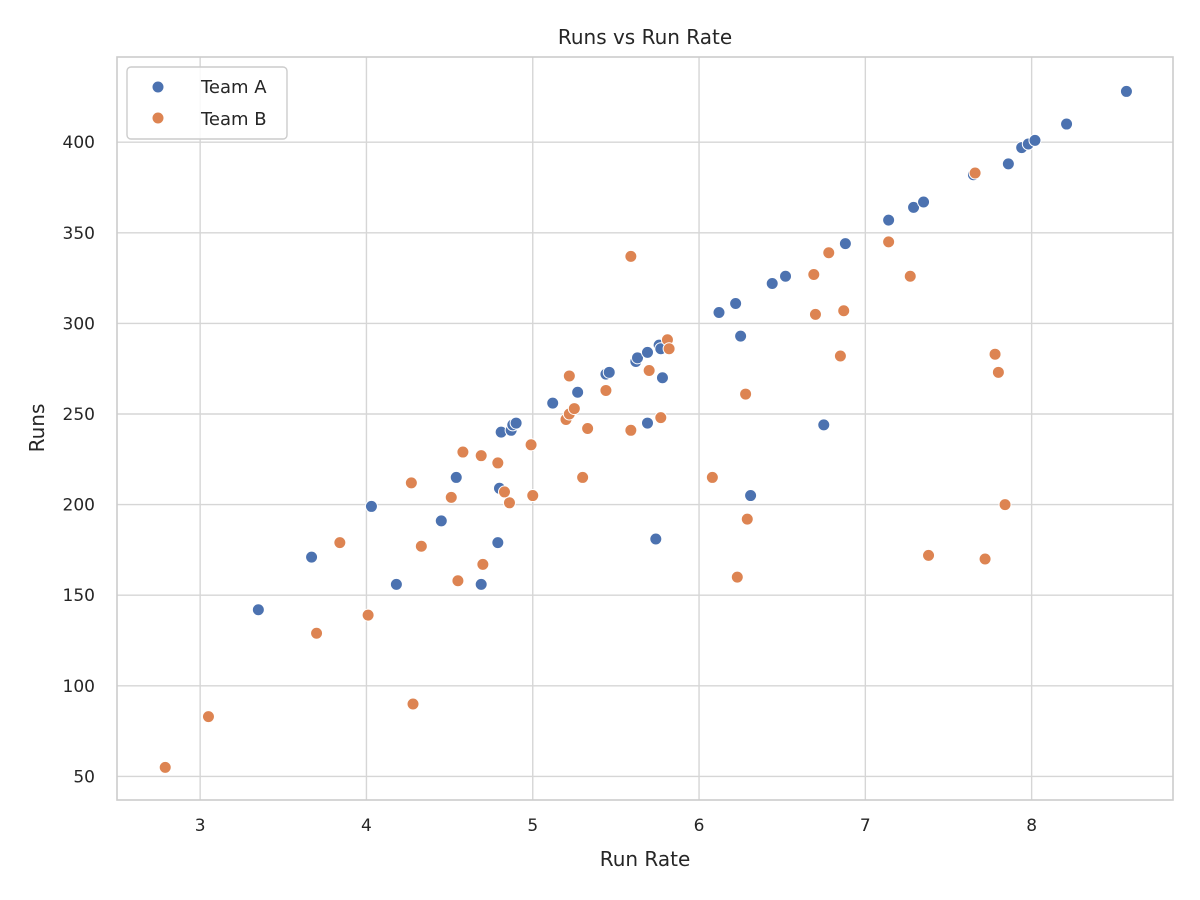 The height and width of the screenshot is (900, 1200). What do you see at coordinates (79, 324) in the screenshot?
I see `y-tick-label: 300` at bounding box center [79, 324].